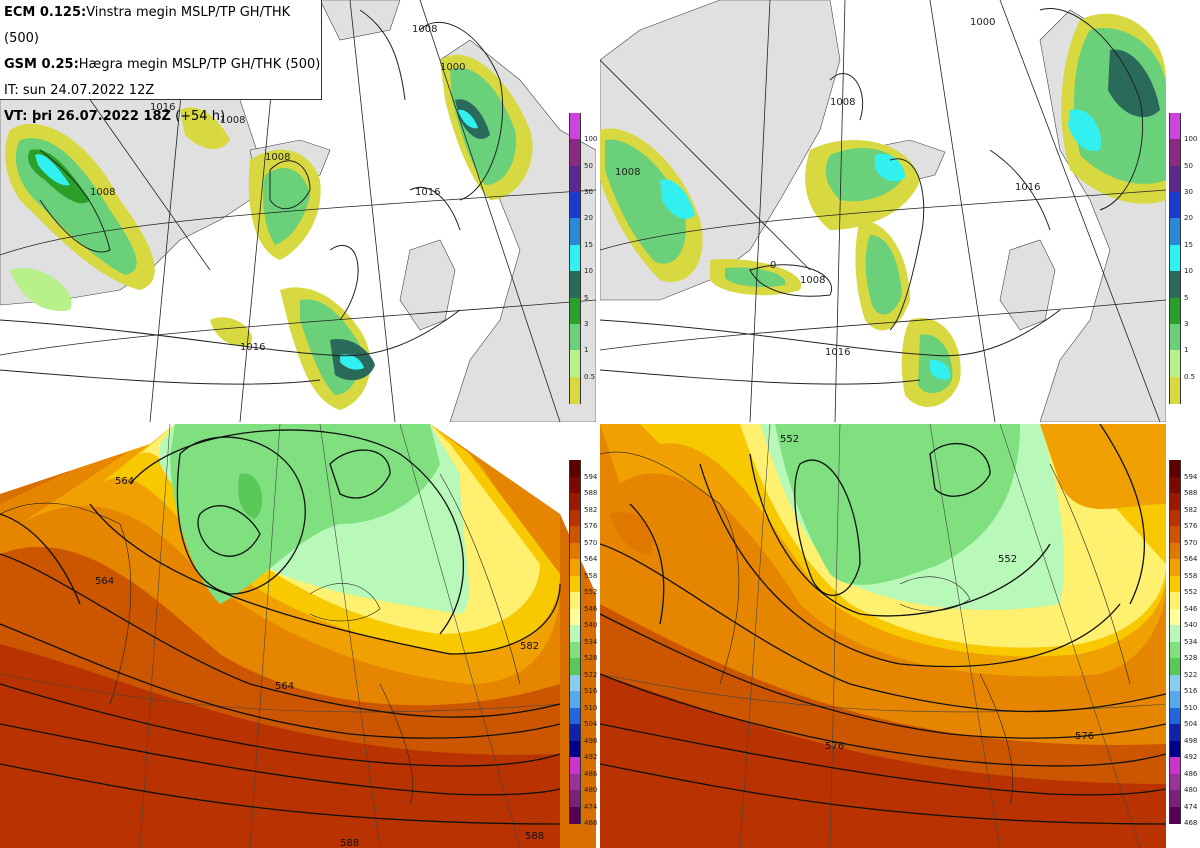 This screenshot has height=848, width=1200. I want to click on colorbar-label: 474, so click(1191, 806).